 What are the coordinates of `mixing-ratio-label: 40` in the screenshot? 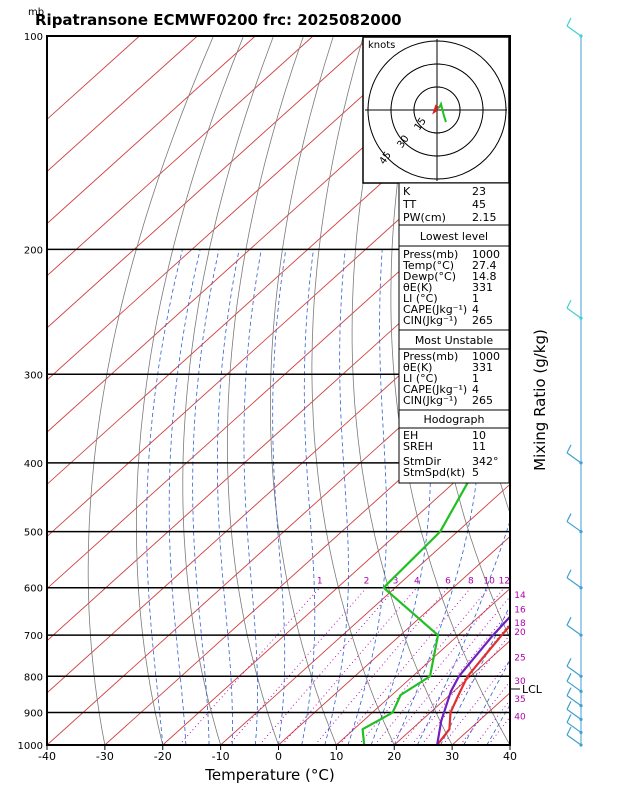 It's located at (520, 717).